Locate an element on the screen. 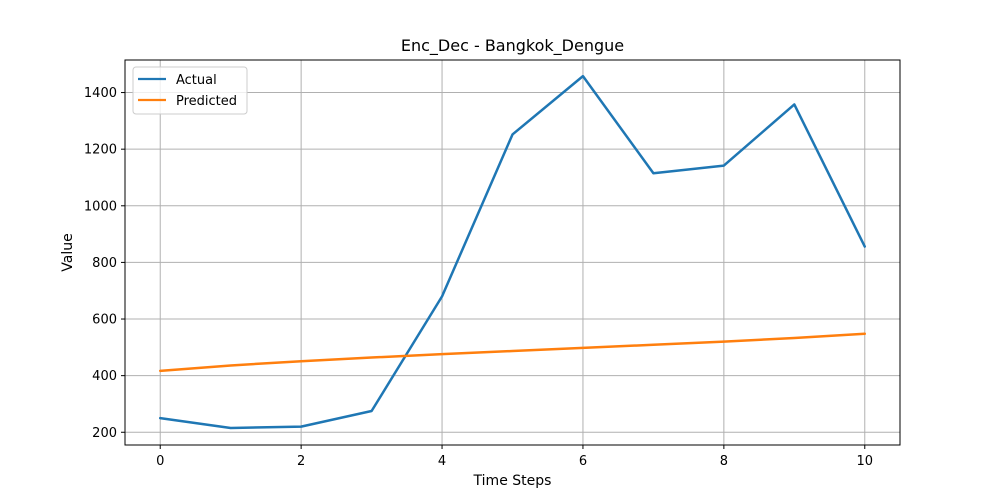 Image resolution: width=1000 pixels, height=500 pixels. y-tick-label: 400 is located at coordinates (104, 376).